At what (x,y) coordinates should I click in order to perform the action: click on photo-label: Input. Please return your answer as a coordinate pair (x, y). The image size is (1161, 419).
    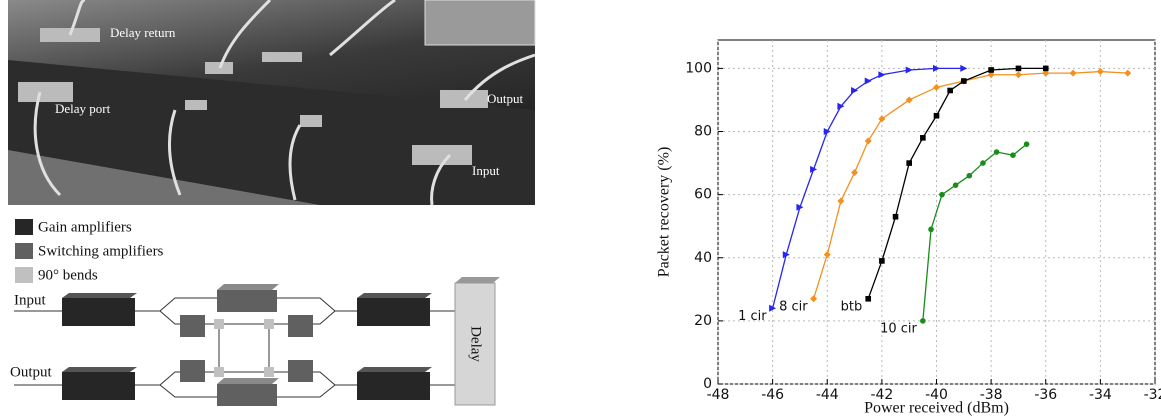
    Looking at the image, I should click on (486, 170).